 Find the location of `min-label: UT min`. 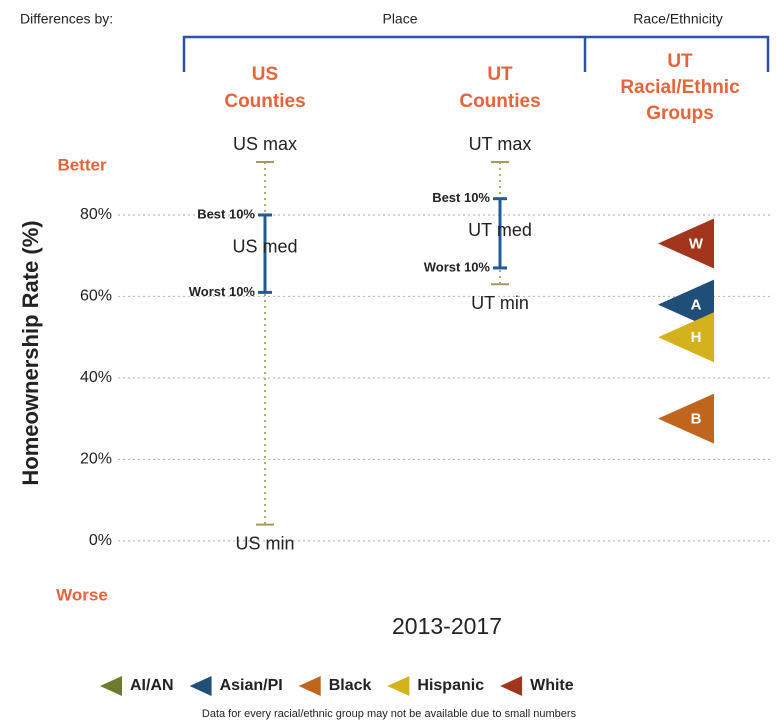

min-label: UT min is located at coordinates (500, 303).